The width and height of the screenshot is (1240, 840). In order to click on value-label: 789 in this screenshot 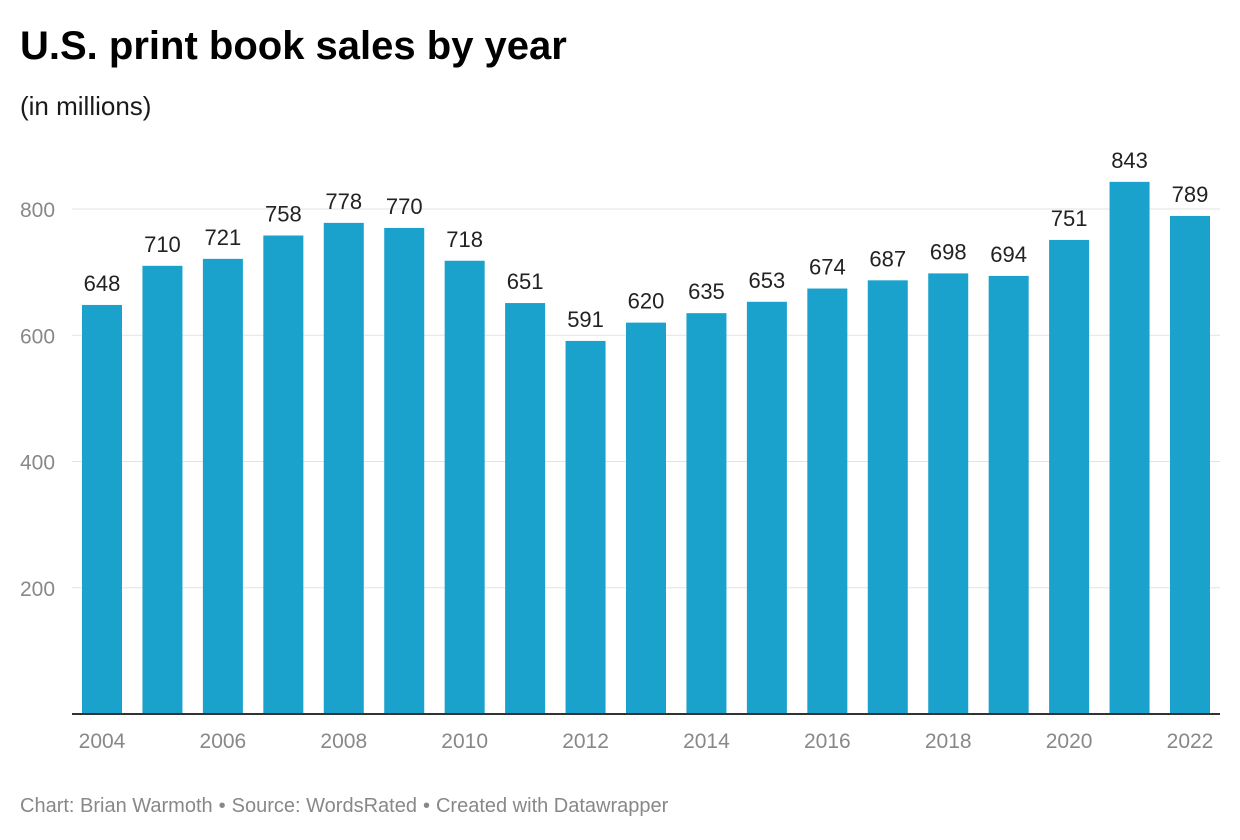, I will do `click(1190, 194)`.